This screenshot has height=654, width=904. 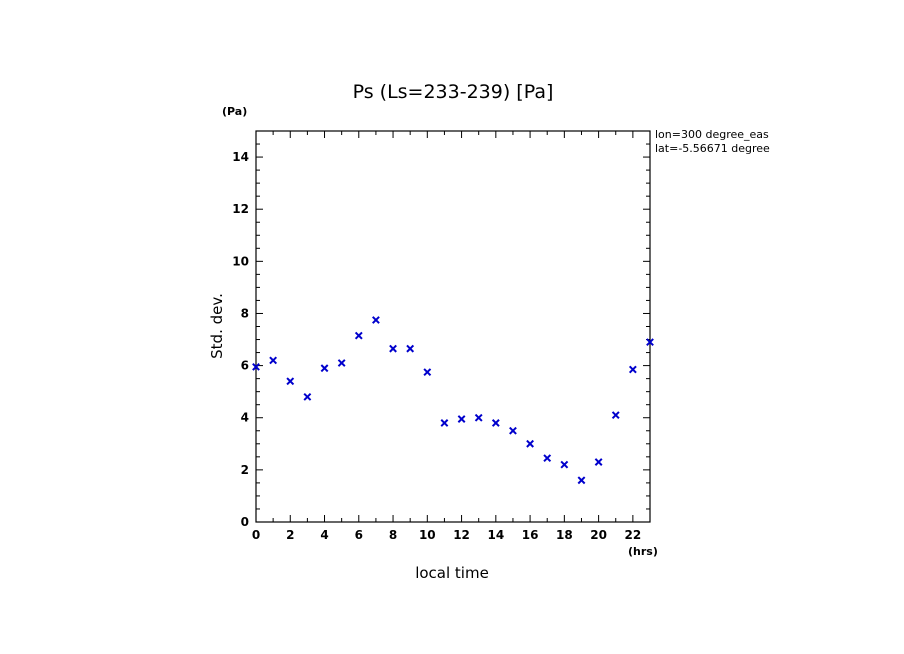 What do you see at coordinates (453, 400) in the screenshot?
I see `data-points` at bounding box center [453, 400].